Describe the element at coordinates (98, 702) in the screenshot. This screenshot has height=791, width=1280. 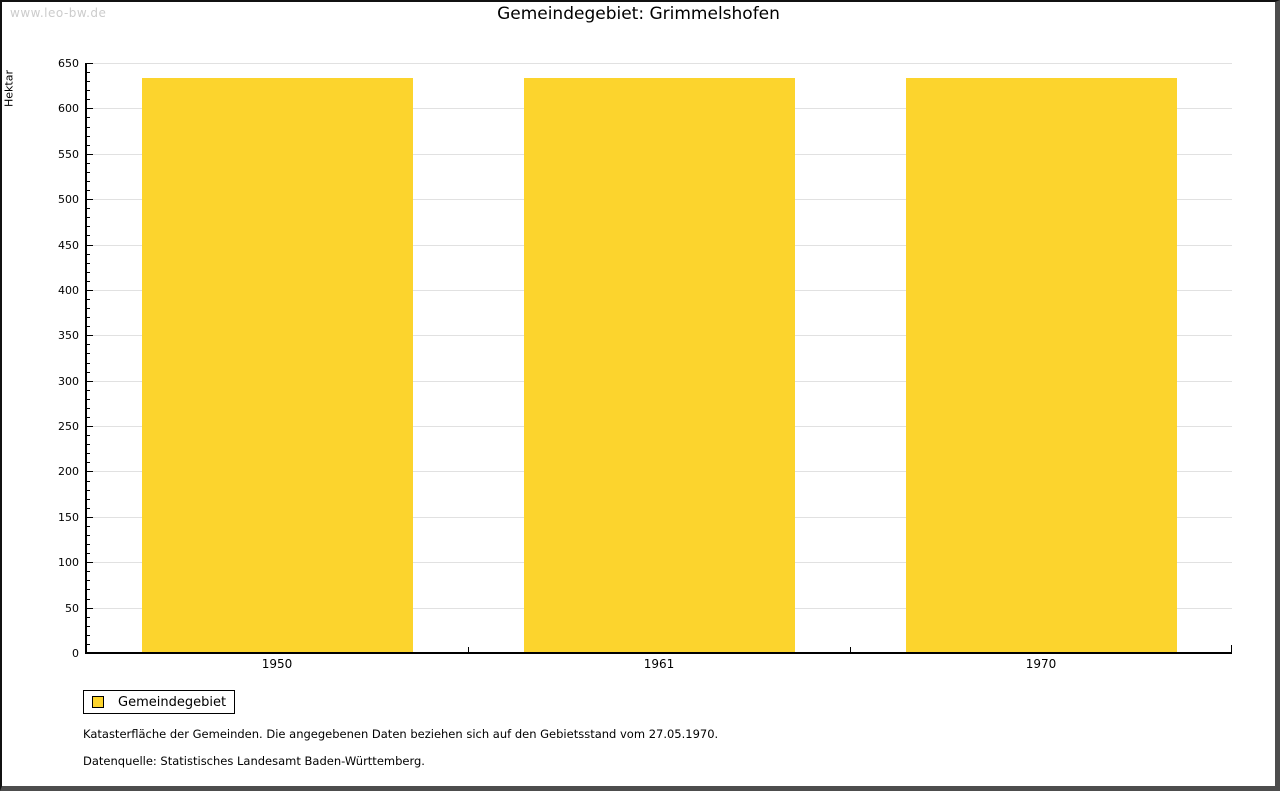
I see `legend-swatch-gemeindegebiet` at that location.